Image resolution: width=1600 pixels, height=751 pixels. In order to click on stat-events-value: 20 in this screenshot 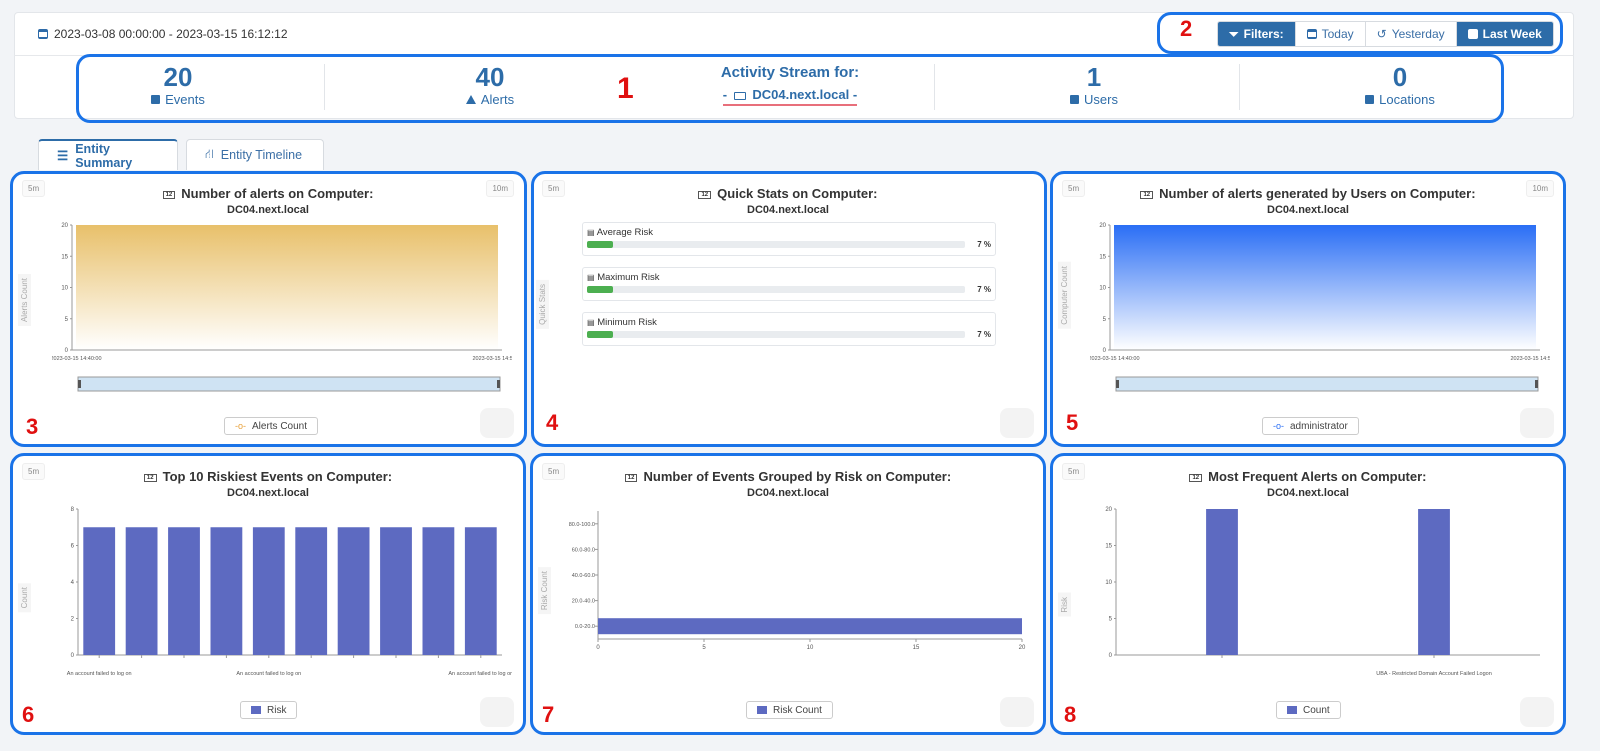, I will do `click(178, 77)`.